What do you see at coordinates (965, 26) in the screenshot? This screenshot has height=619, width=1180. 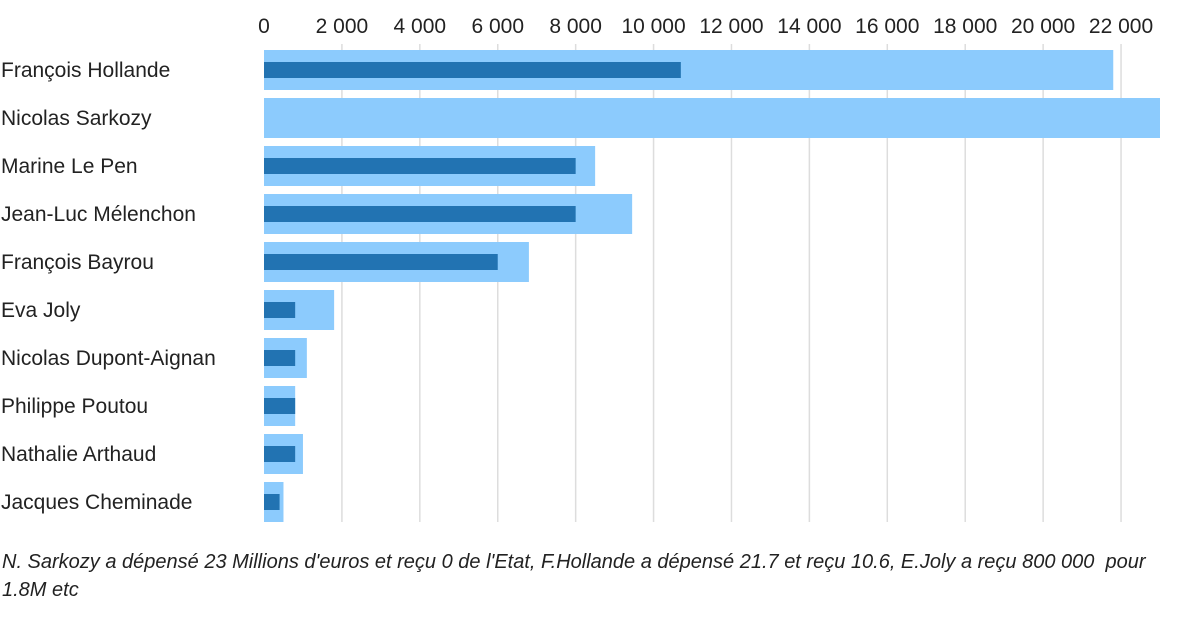 I see `x-tick-label: 18 000` at bounding box center [965, 26].